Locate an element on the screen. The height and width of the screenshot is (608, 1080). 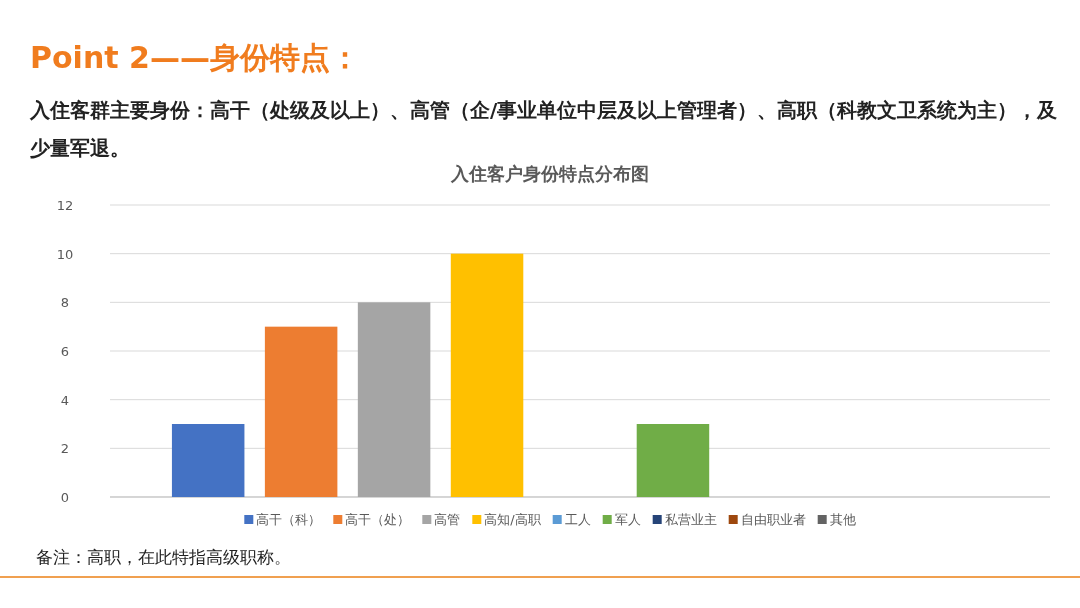
legend-label: 私营业主 is located at coordinates (690, 519).